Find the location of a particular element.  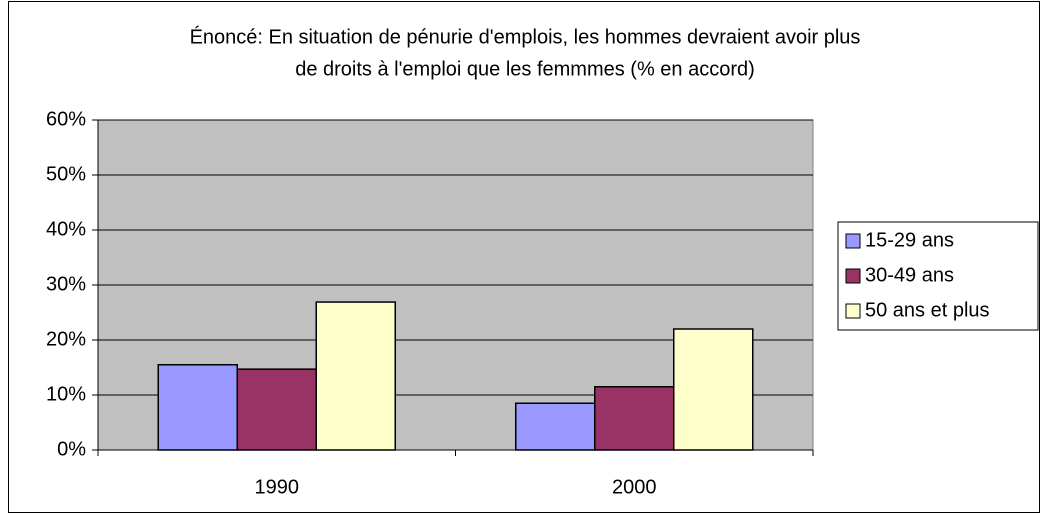

x-tick-label: 1990 is located at coordinates (277, 487).